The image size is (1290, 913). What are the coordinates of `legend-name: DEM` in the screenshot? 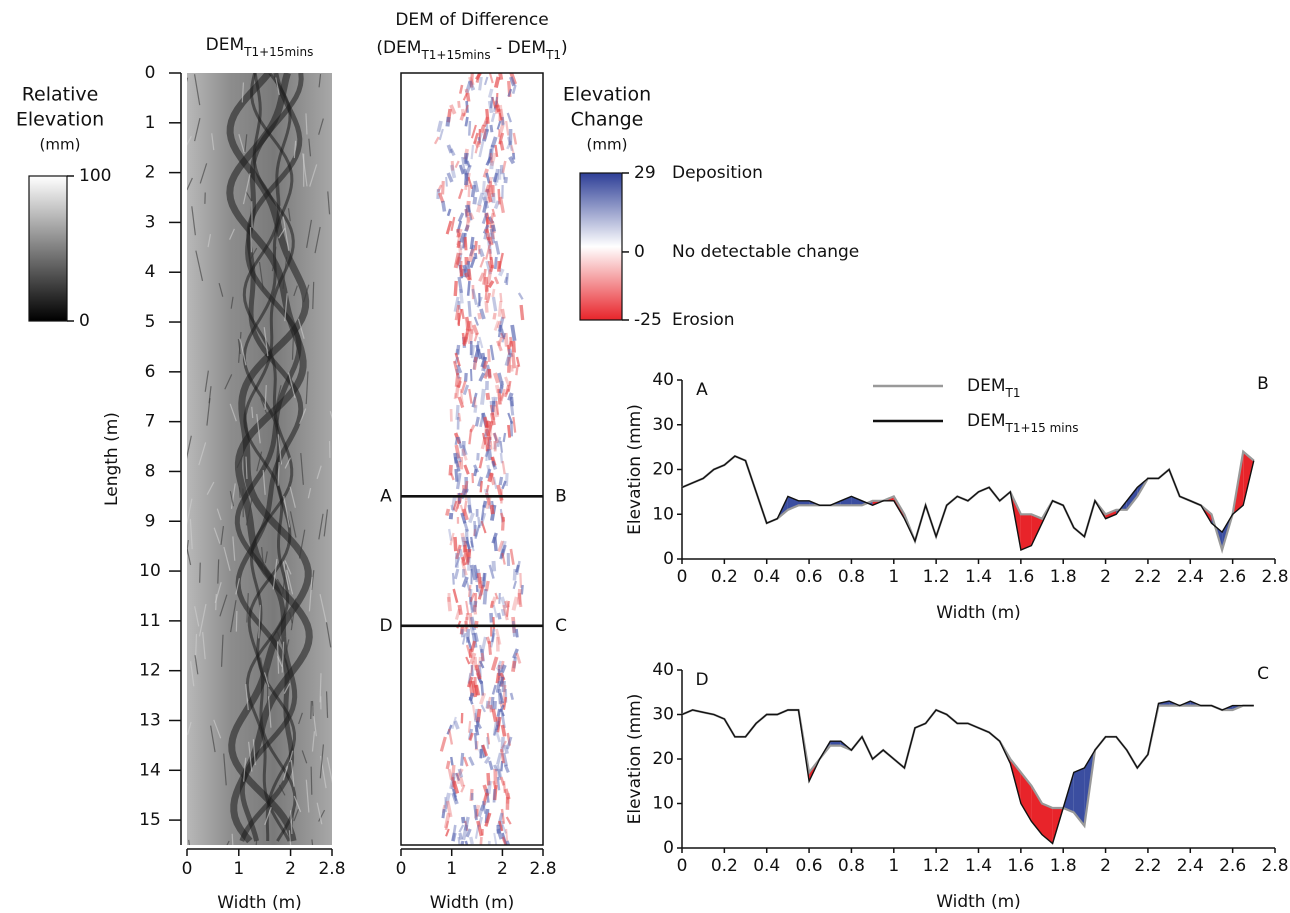 It's located at (986, 386).